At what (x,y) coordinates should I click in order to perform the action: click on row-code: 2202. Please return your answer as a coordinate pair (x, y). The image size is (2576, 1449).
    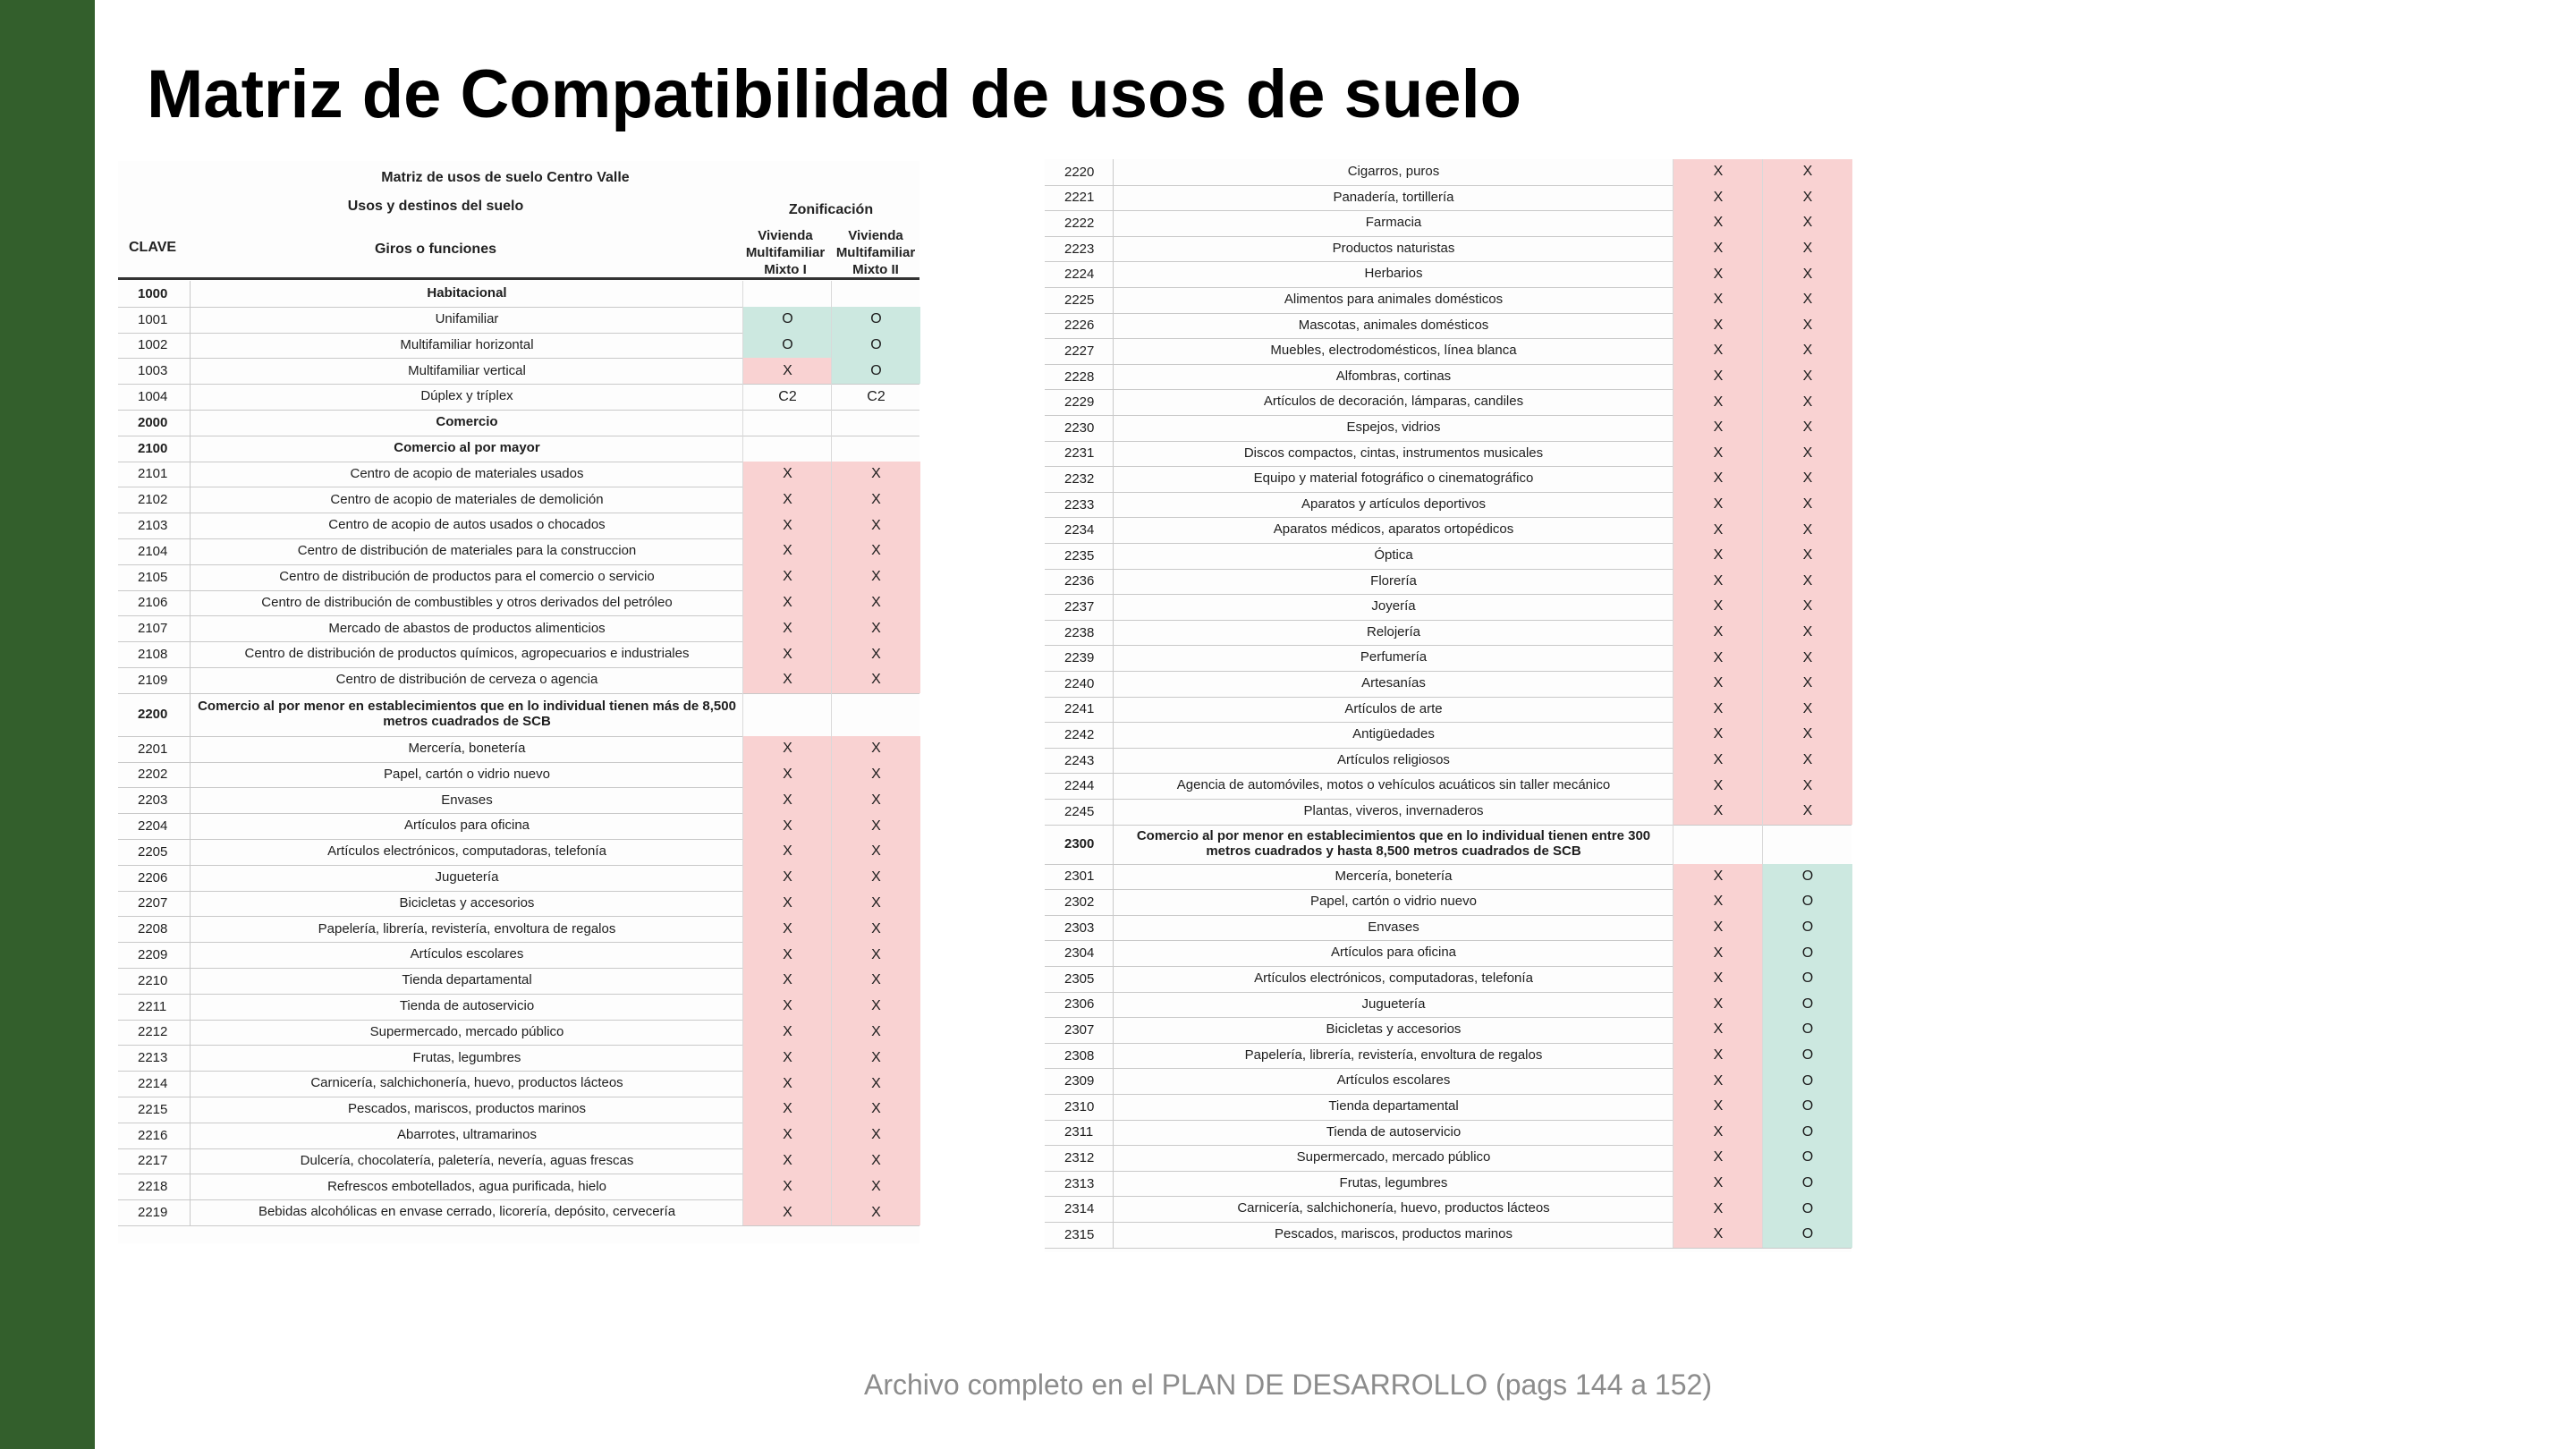
    Looking at the image, I should click on (153, 775).